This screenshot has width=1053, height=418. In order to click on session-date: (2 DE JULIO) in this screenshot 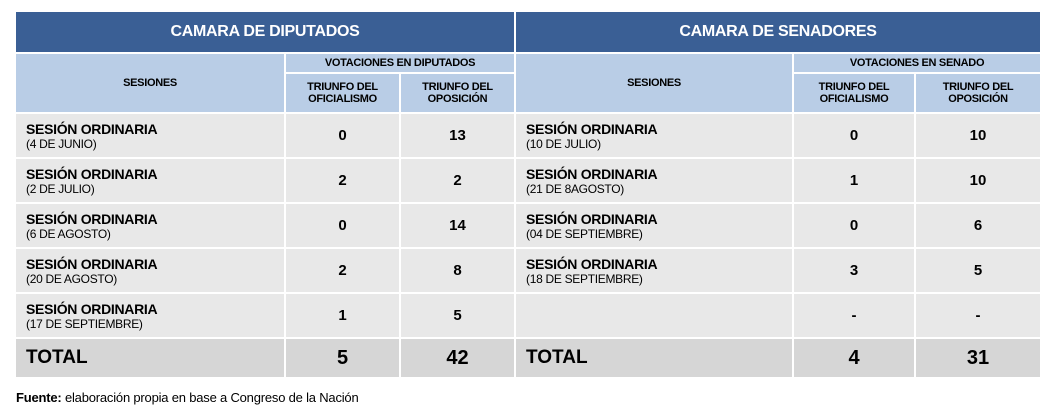, I will do `click(60, 188)`.